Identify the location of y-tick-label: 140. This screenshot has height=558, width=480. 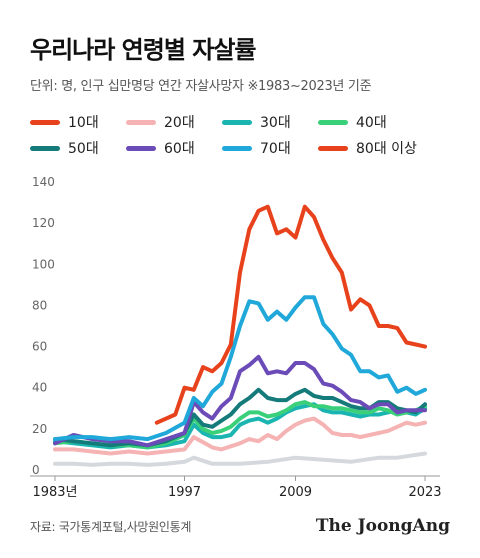
(43, 182).